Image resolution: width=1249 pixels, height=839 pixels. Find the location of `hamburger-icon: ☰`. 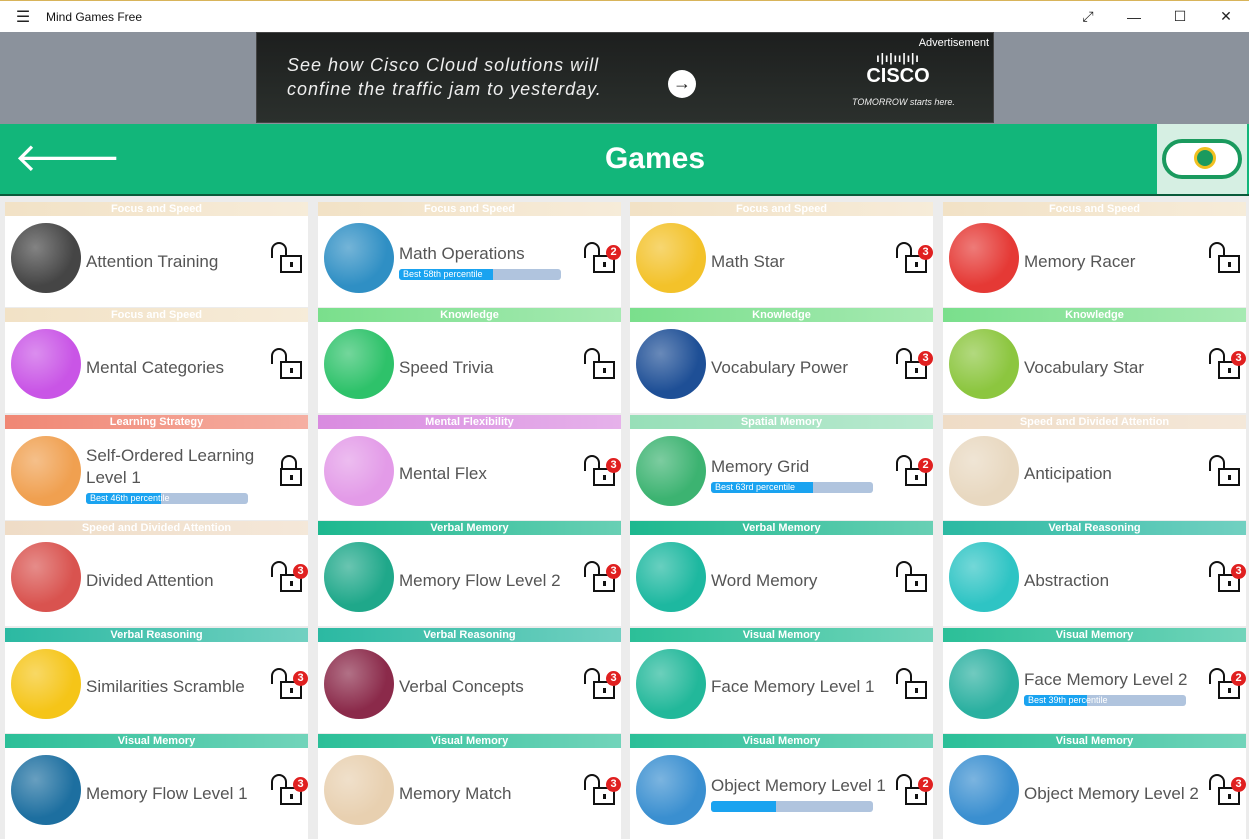

hamburger-icon: ☰ is located at coordinates (23, 17).